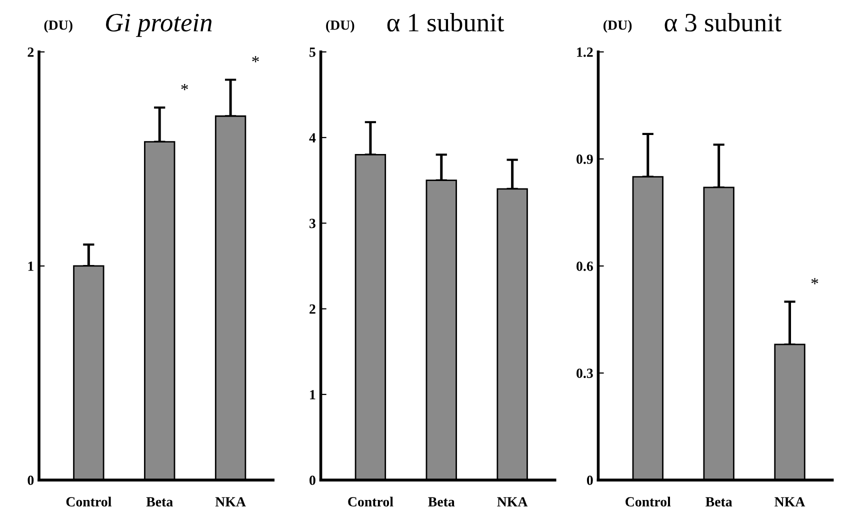 The width and height of the screenshot is (867, 519). I want to click on chart-title: α 1 subunit, so click(445, 22).